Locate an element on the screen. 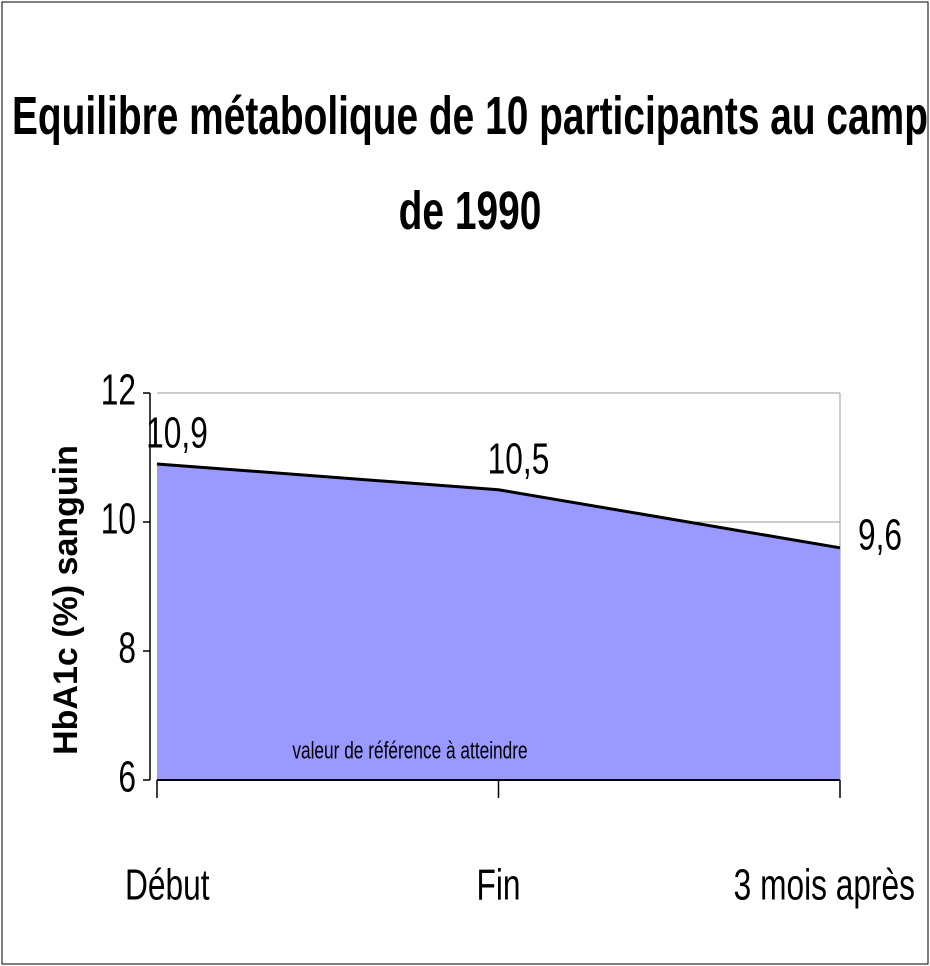 This screenshot has width=930, height=966. y-tick-label: 6 is located at coordinates (127, 777).